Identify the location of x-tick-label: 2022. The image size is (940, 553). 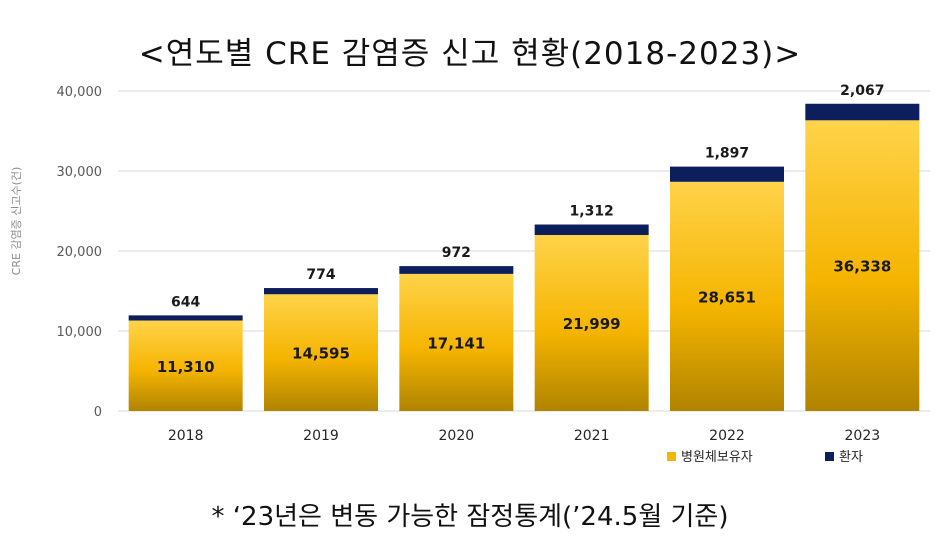
(727, 436).